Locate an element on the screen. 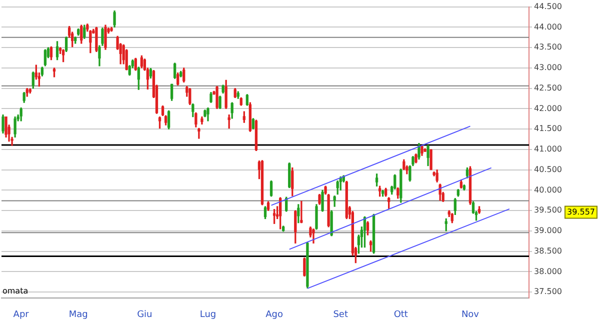 The height and width of the screenshot is (323, 600). x-tick-label: Ago is located at coordinates (275, 315).